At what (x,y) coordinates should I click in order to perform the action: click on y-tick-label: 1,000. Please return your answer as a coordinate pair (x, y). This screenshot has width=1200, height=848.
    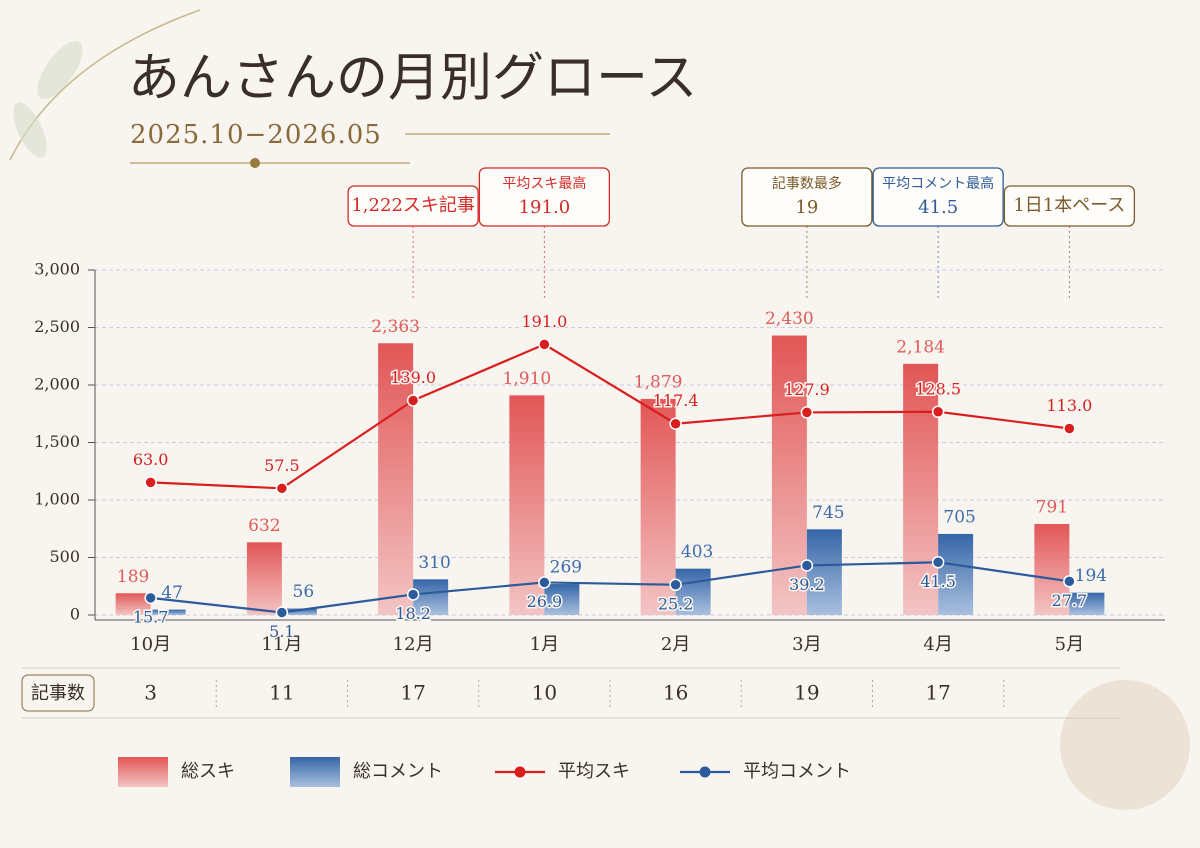
    Looking at the image, I should click on (57, 499).